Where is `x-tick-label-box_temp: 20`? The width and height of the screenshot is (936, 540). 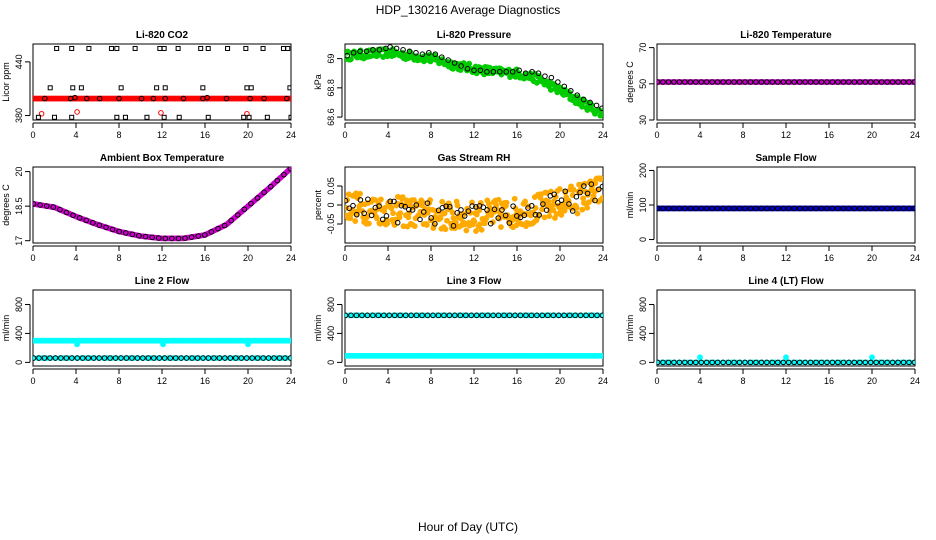 x-tick-label-box_temp: 20 is located at coordinates (248, 258).